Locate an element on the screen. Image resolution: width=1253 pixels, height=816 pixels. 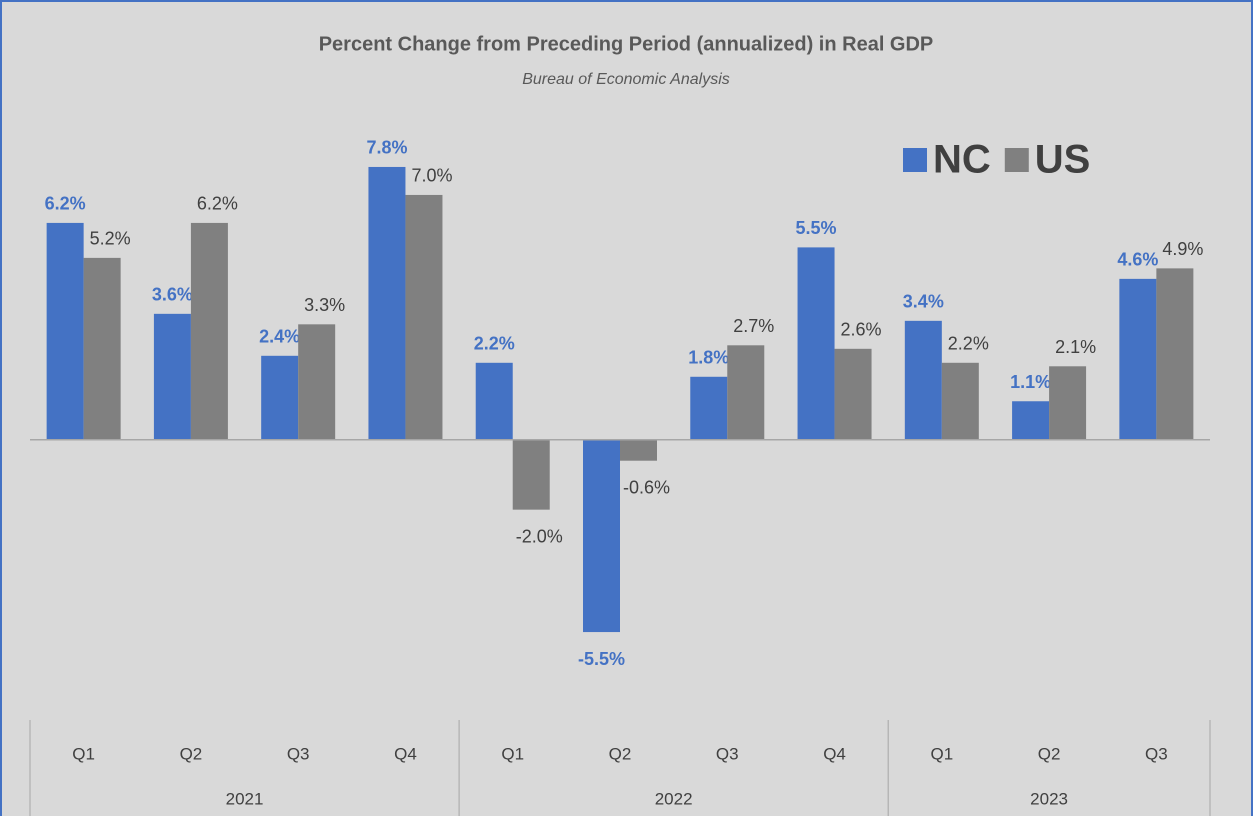
data-label: 2.1% is located at coordinates (1075, 347).